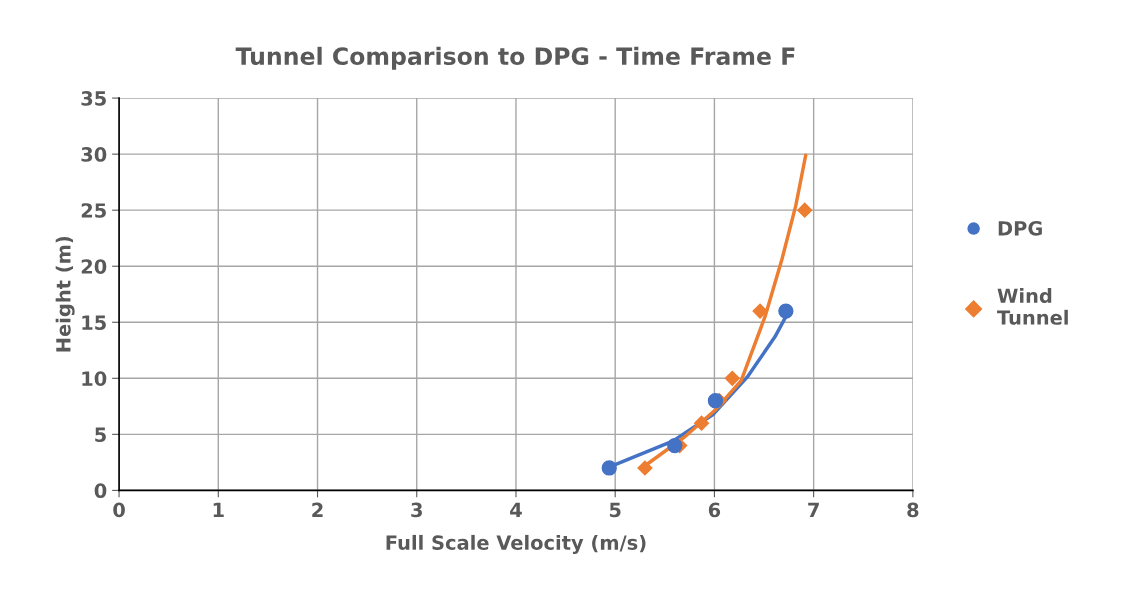 This screenshot has width=1134, height=613. What do you see at coordinates (1032, 306) in the screenshot?
I see `legend-label: Wind Tunnel` at bounding box center [1032, 306].